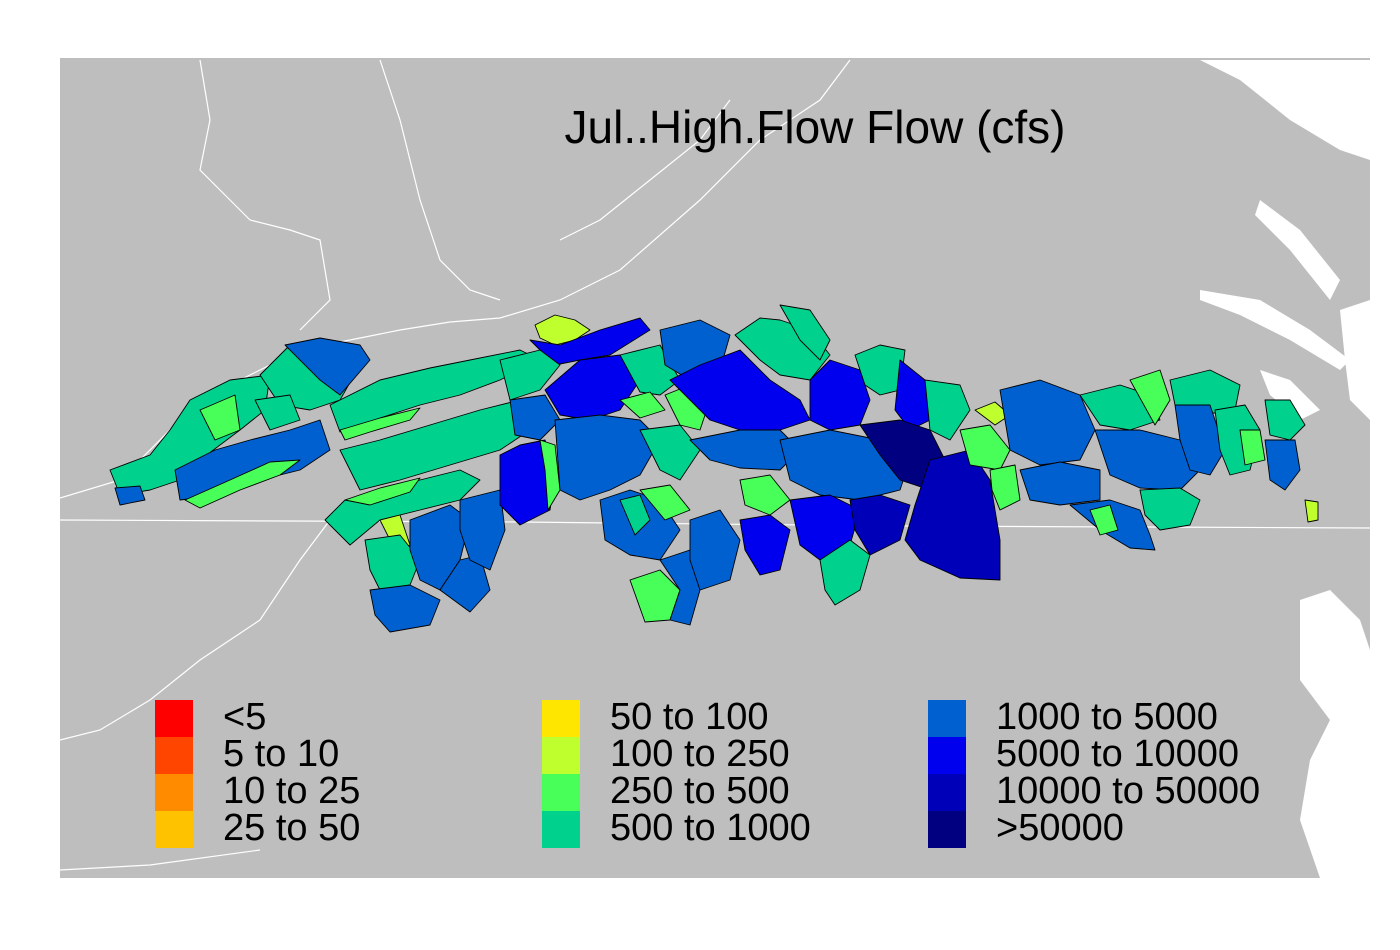 The image size is (1400, 950). Describe the element at coordinates (245, 717) in the screenshot. I see `legend-label: <5` at that location.